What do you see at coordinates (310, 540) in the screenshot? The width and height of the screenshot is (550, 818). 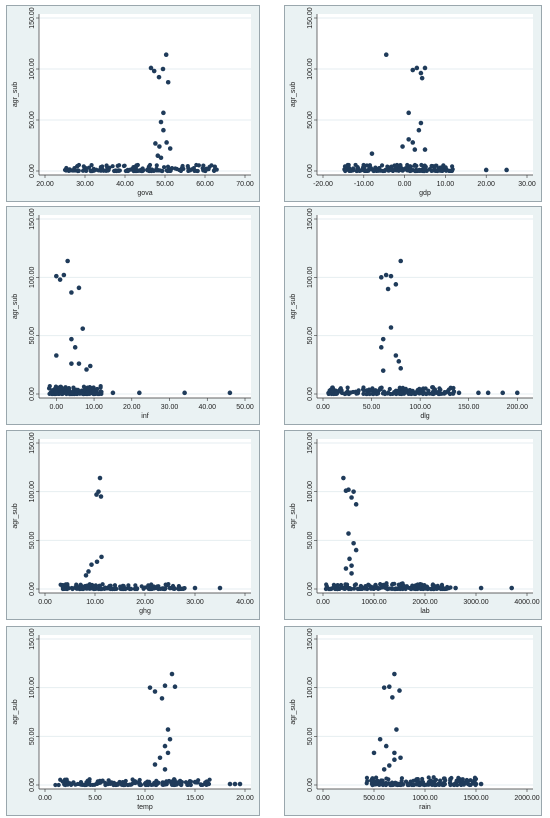 I see `y-tick-label: 50.00` at bounding box center [310, 540].